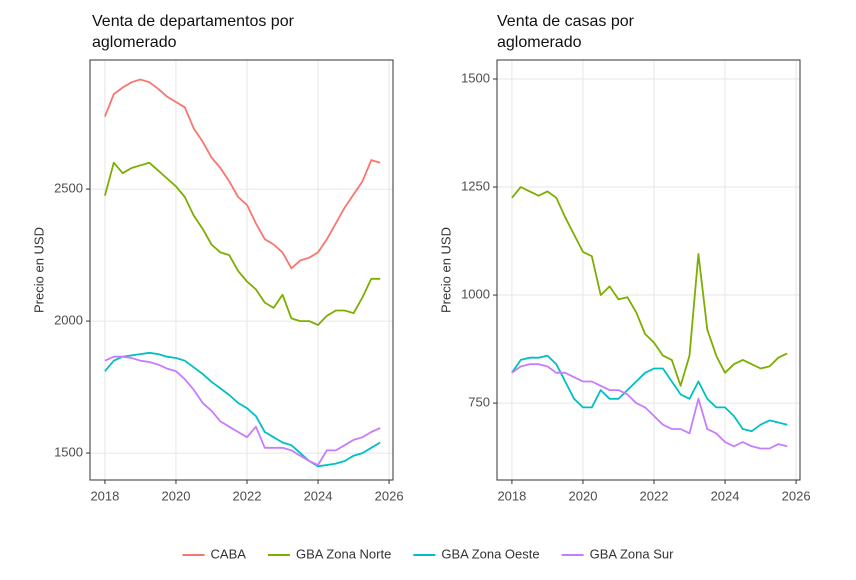  What do you see at coordinates (343, 553) in the screenshot?
I see `legend-label: GBA Zona Norte` at bounding box center [343, 553].